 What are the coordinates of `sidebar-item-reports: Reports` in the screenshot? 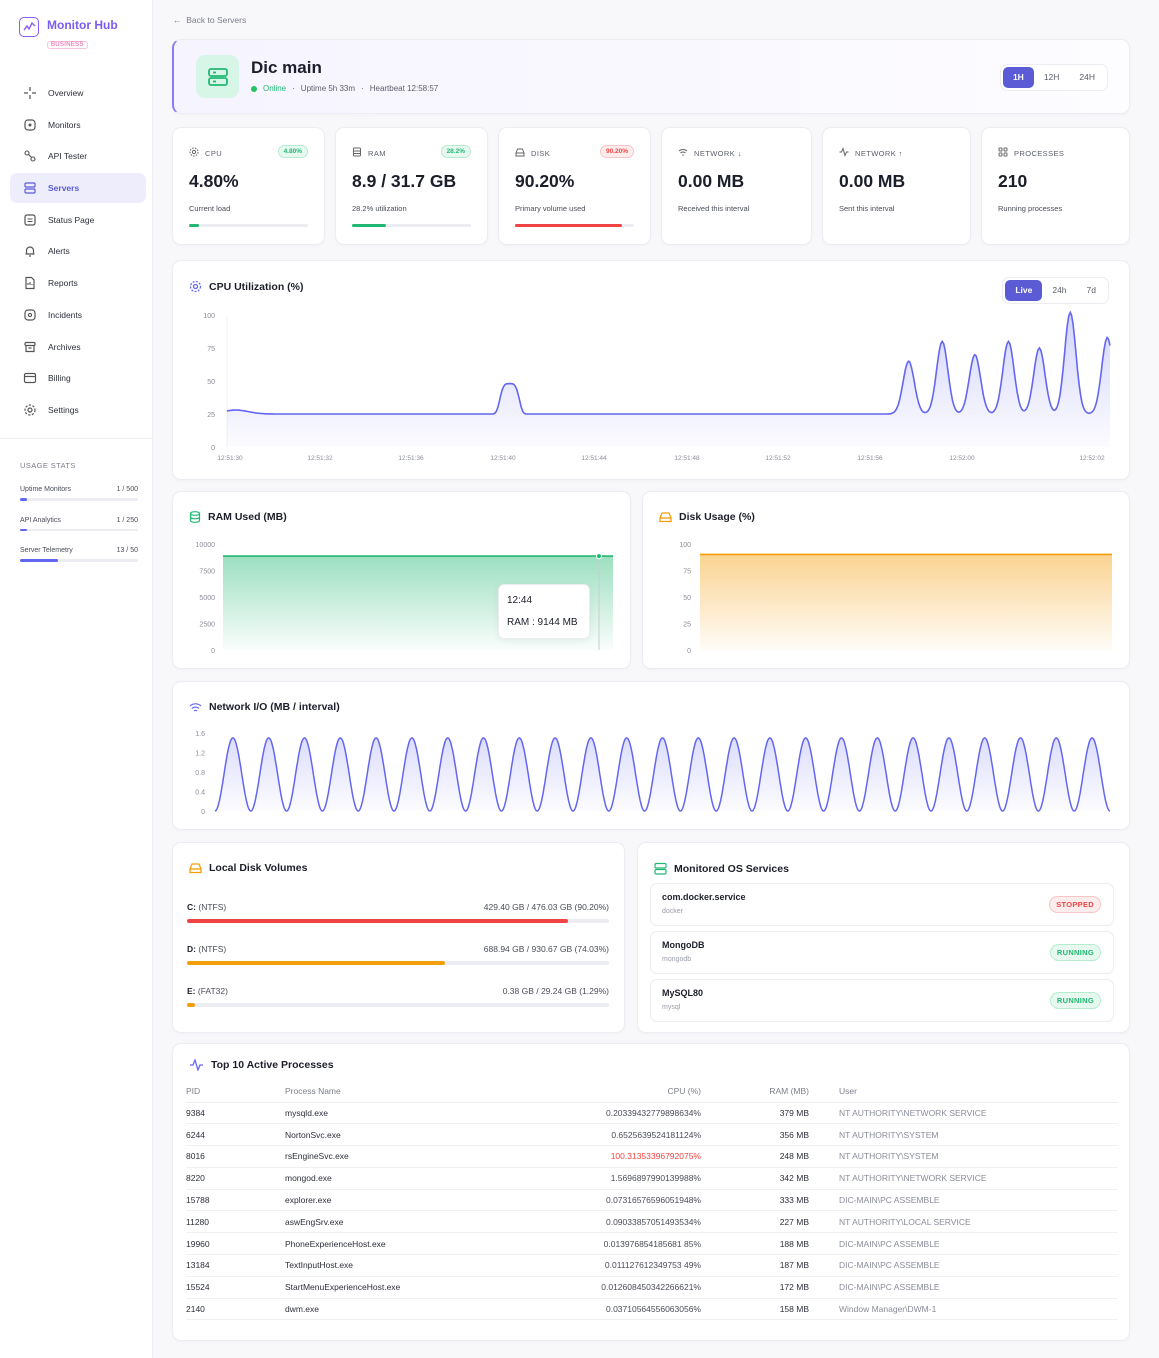 It's located at (78, 283).